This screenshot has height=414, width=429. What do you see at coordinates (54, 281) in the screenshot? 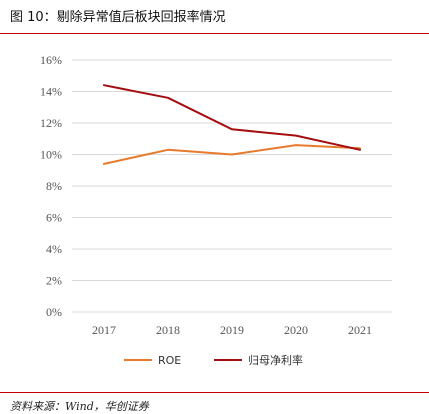
I see `y-tick-label: 2%` at bounding box center [54, 281].